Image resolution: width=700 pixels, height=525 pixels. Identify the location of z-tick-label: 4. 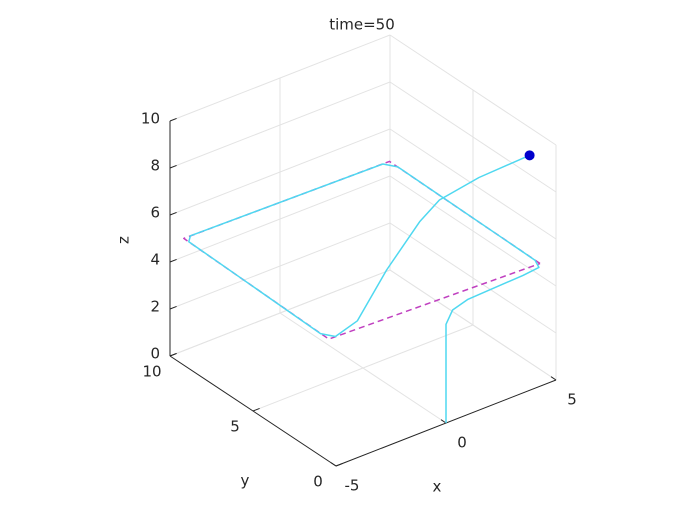
(155, 260).